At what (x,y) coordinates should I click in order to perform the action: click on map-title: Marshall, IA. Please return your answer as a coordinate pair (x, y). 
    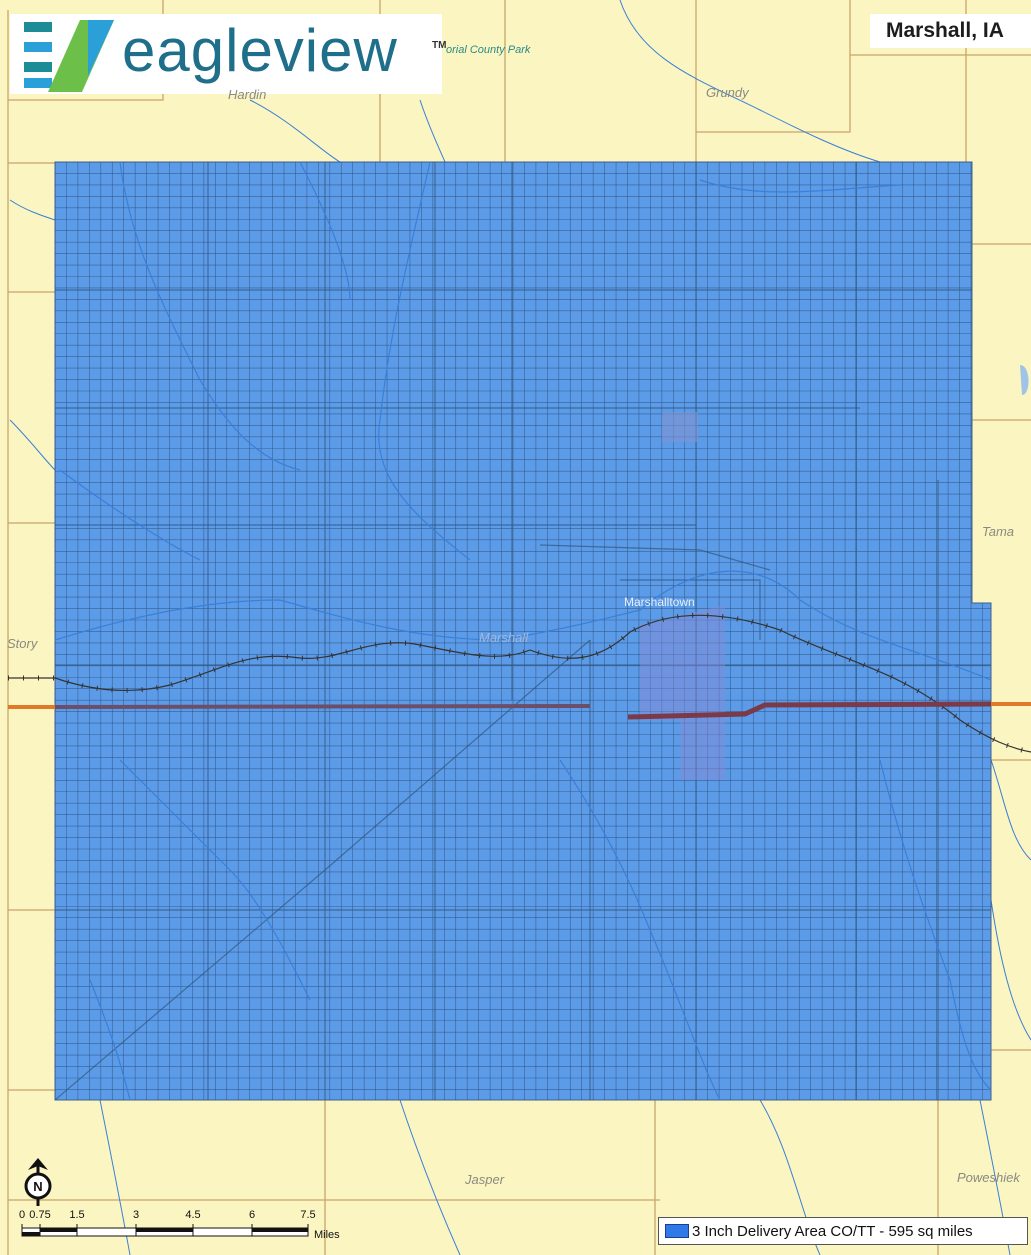
    Looking at the image, I should click on (950, 31).